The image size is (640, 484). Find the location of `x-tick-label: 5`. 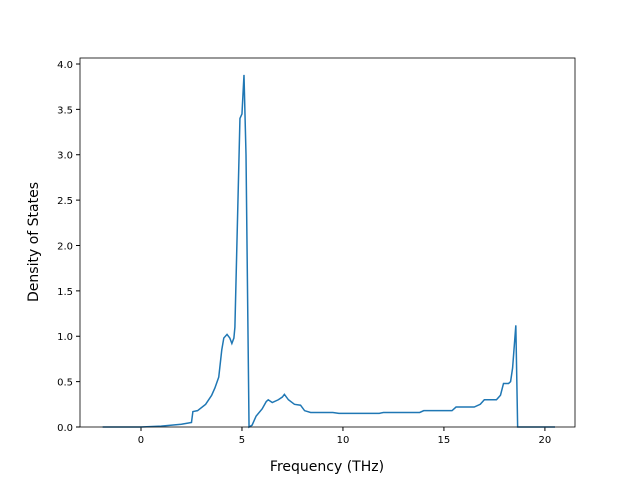

x-tick-label: 5 is located at coordinates (242, 440).